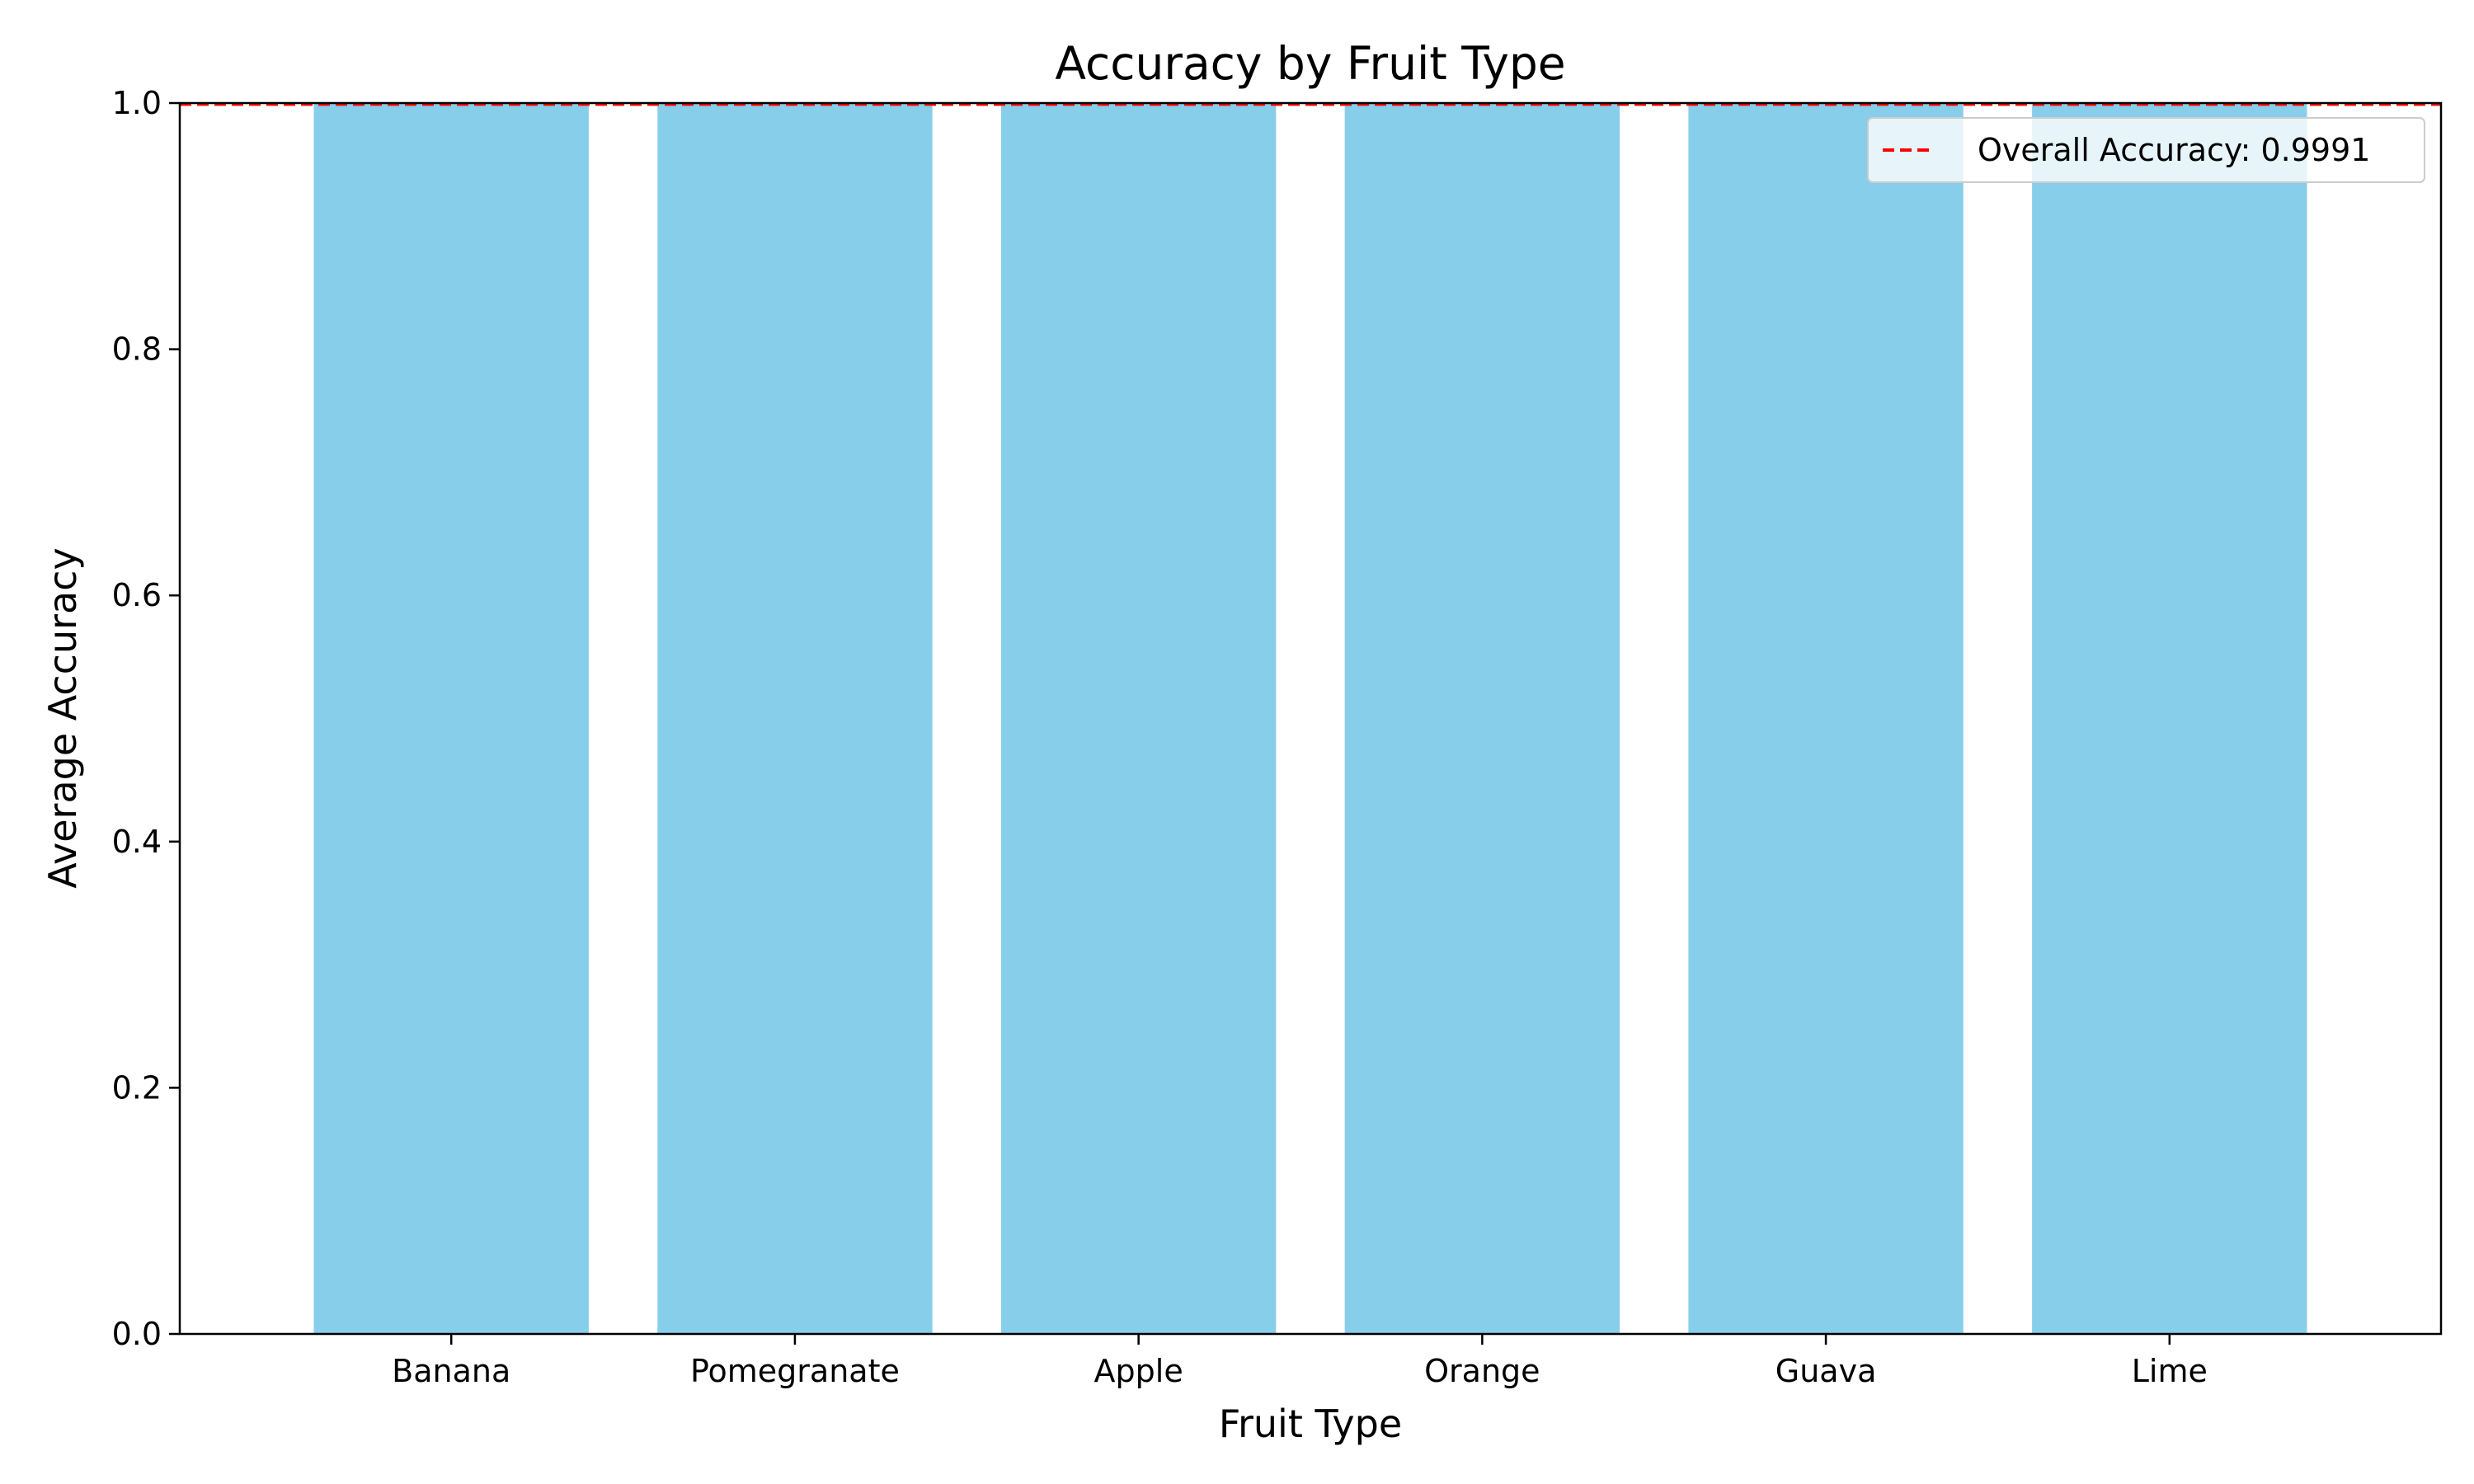 This screenshot has height=1484, width=2474. Describe the element at coordinates (1482, 1371) in the screenshot. I see `x-tick-label-orange: Orange` at that location.